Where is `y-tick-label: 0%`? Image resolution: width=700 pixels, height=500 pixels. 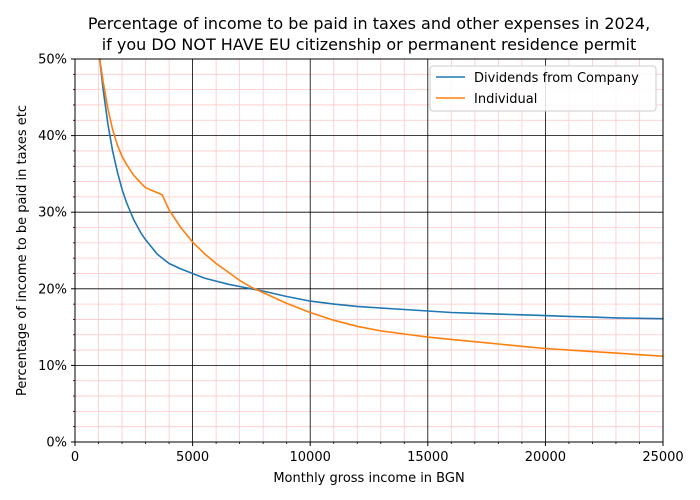
y-tick-label: 0% is located at coordinates (56, 443).